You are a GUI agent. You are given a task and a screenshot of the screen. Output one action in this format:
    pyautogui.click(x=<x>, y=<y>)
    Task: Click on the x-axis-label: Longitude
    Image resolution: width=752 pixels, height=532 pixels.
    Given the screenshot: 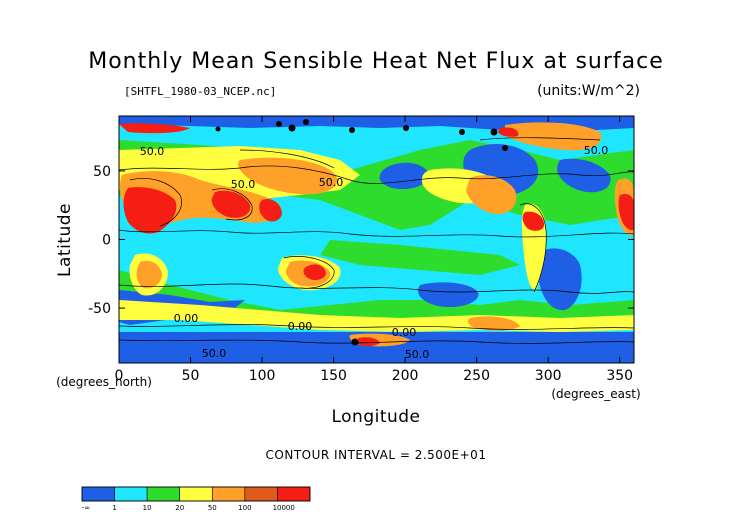 What is the action you would take?
    pyautogui.click(x=375, y=417)
    